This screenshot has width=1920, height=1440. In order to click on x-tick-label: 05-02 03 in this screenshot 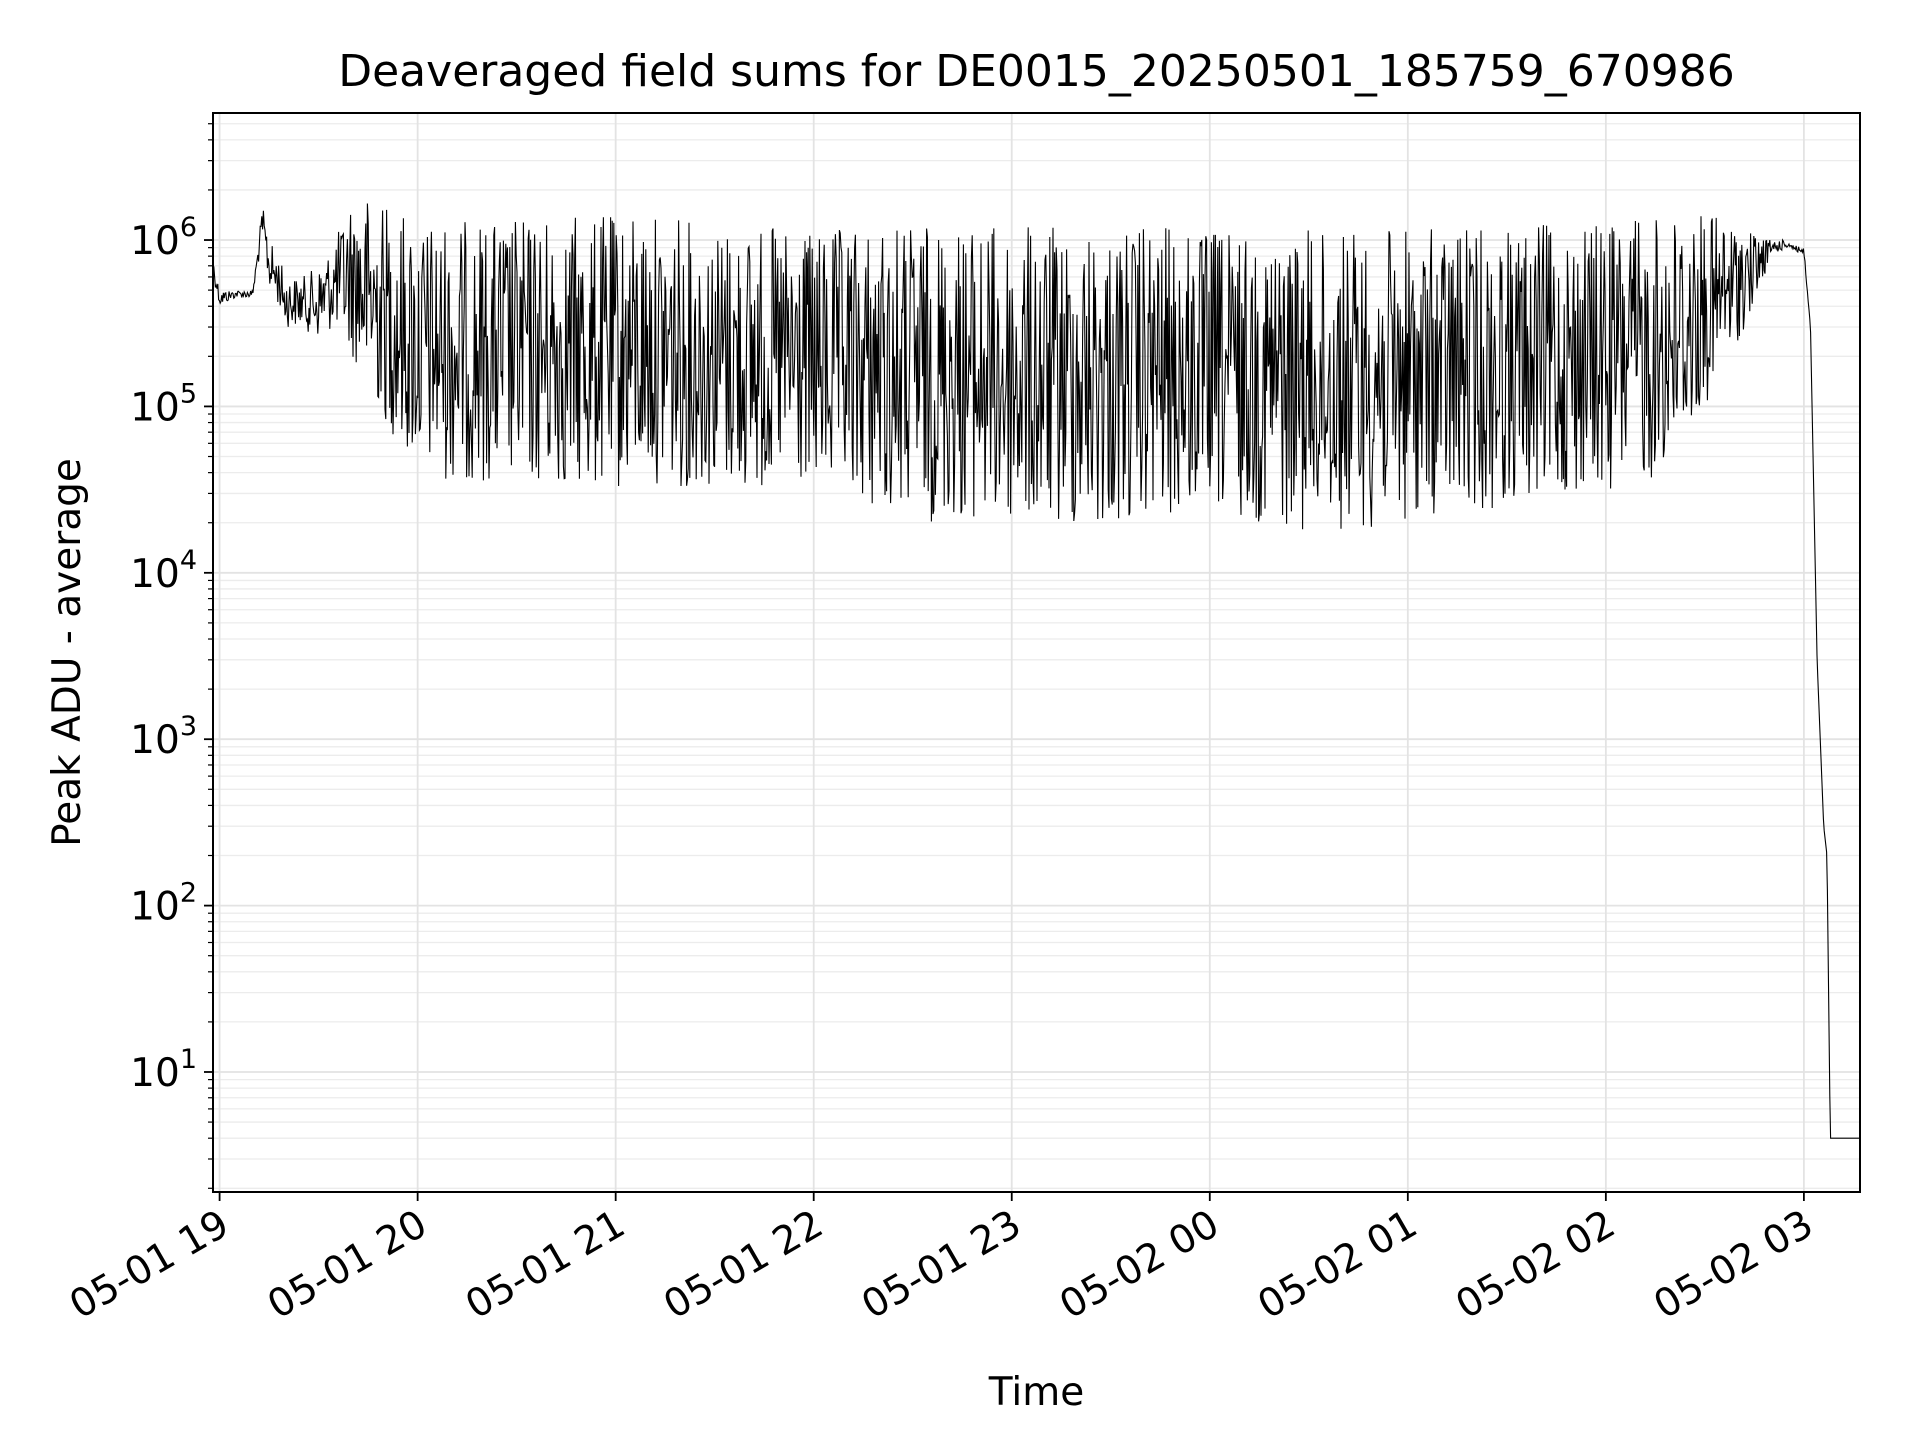, I will do `click(1734, 1265)`.